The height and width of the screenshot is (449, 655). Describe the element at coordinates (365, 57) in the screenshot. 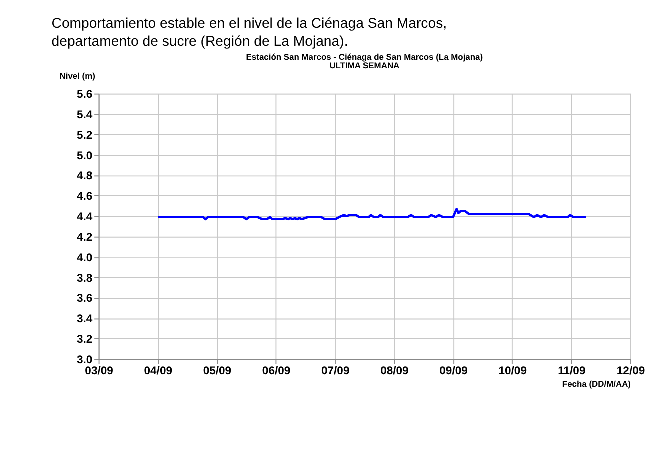

I see `chart-title: Estación San Marcos - Ciénaga de San Marcos (La Mojana)` at that location.